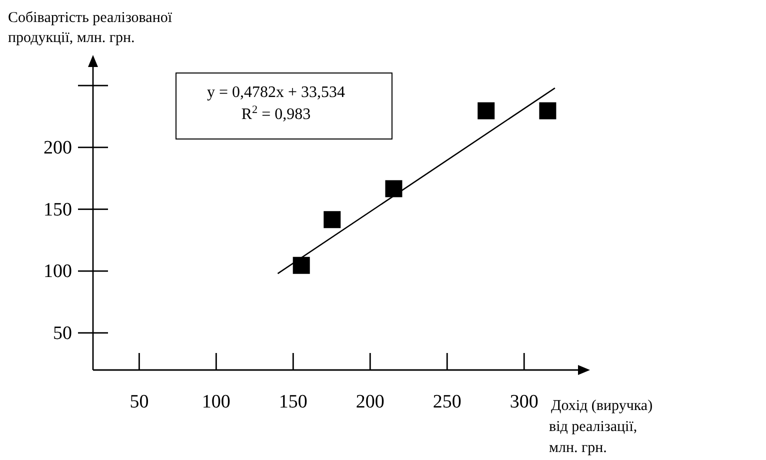  I want to click on x-tick-label: 250, so click(447, 401).